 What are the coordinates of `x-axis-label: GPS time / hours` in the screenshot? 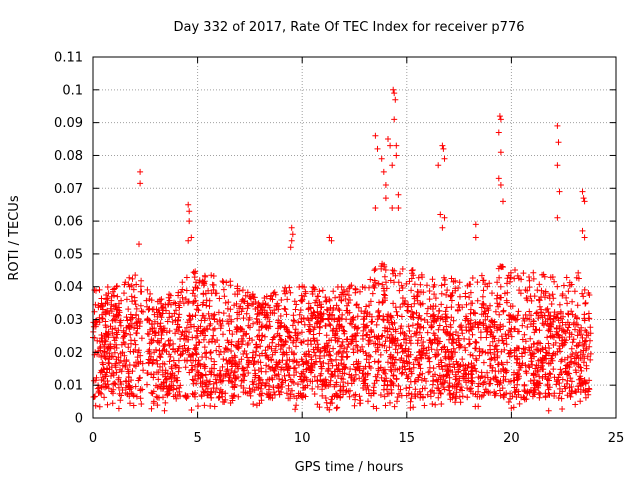 It's located at (349, 467).